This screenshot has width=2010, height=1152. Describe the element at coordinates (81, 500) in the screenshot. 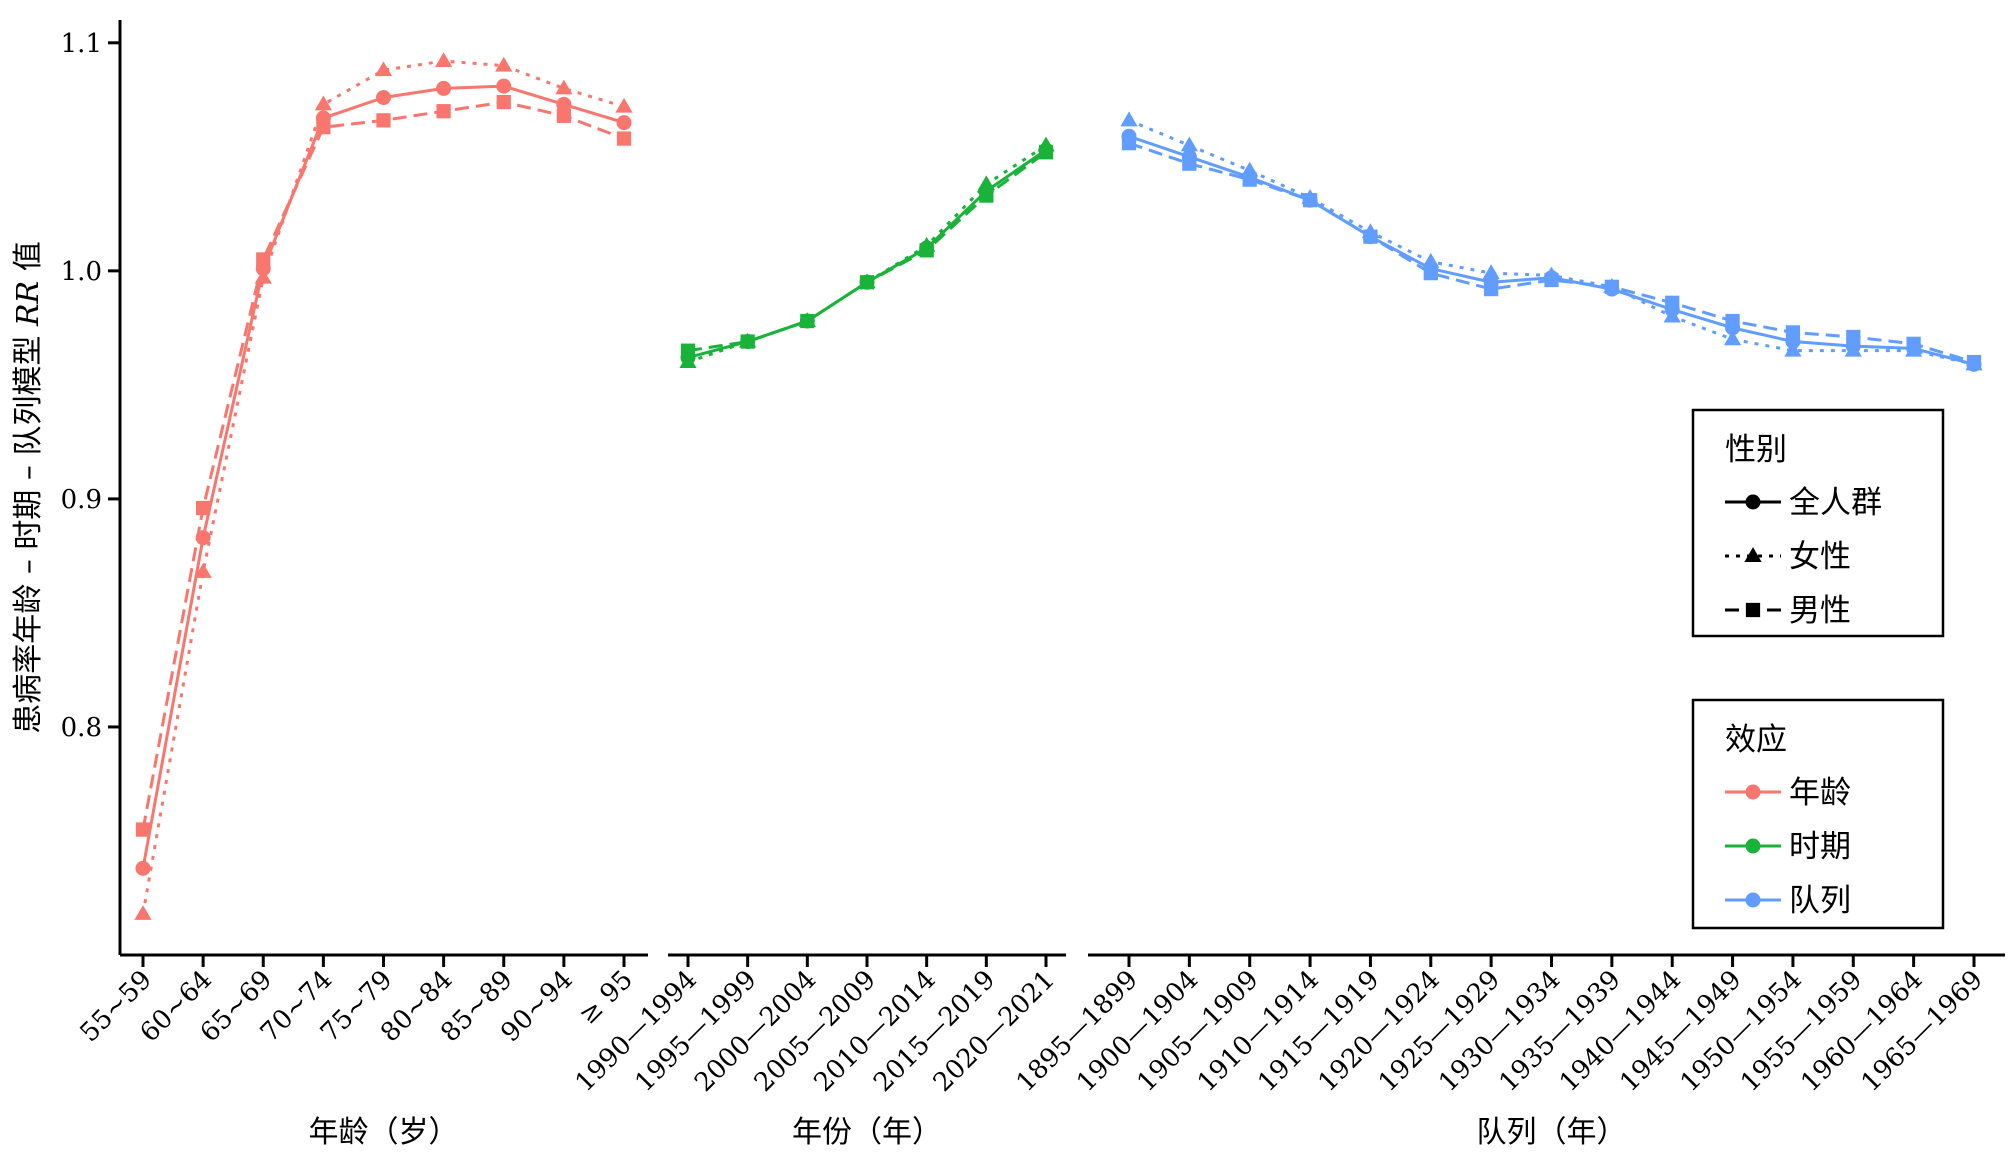

I see `y-tick-label: 0.9` at that location.